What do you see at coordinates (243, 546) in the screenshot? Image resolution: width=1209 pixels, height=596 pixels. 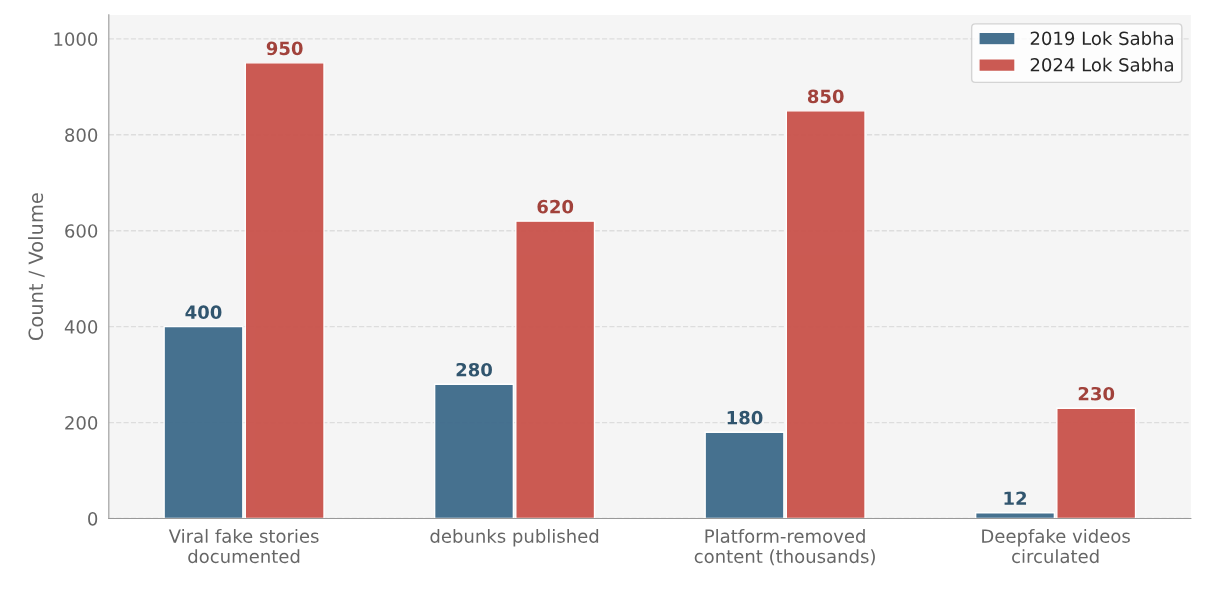 I see `x-tick-label: Viral fake stories documented` at bounding box center [243, 546].